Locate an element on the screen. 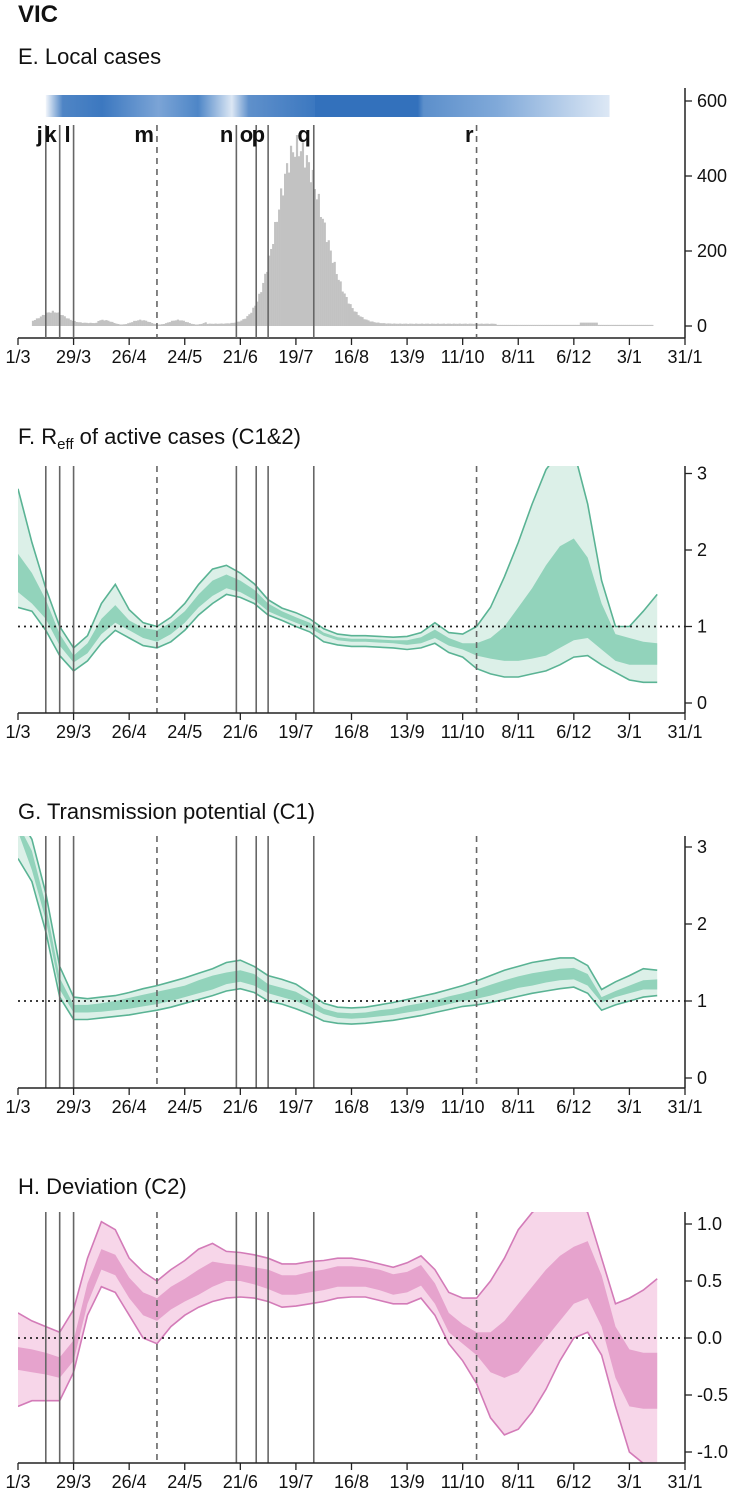  x-tick-label: 26/4 is located at coordinates (129, 732).